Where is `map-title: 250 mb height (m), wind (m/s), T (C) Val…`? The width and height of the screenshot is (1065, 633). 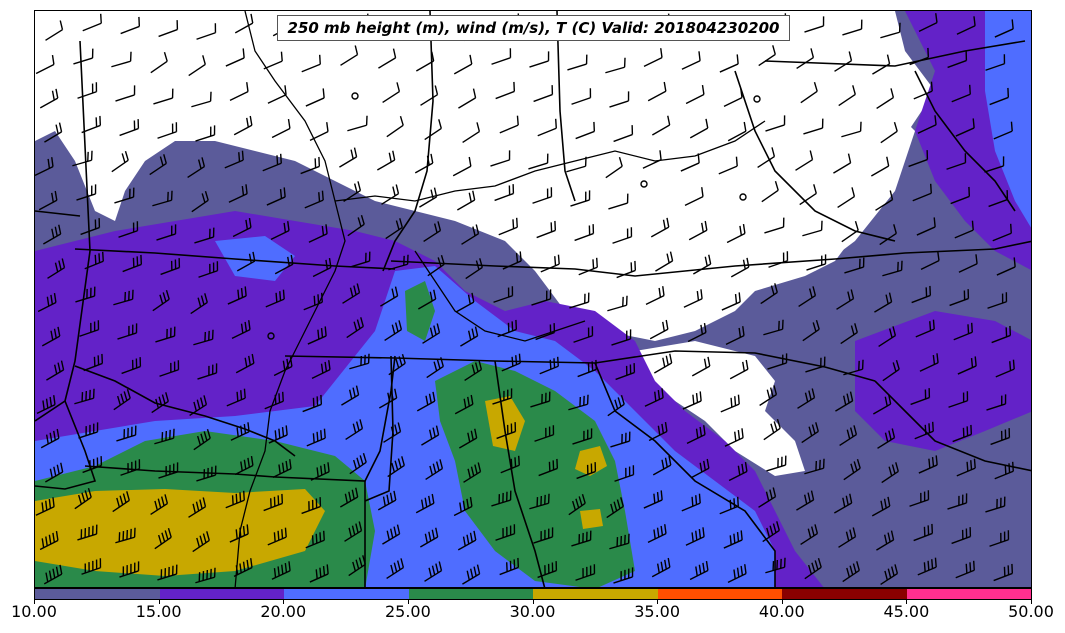 map-title: 250 mb height (m), wind (m/s), T (C) Val… is located at coordinates (533, 28).